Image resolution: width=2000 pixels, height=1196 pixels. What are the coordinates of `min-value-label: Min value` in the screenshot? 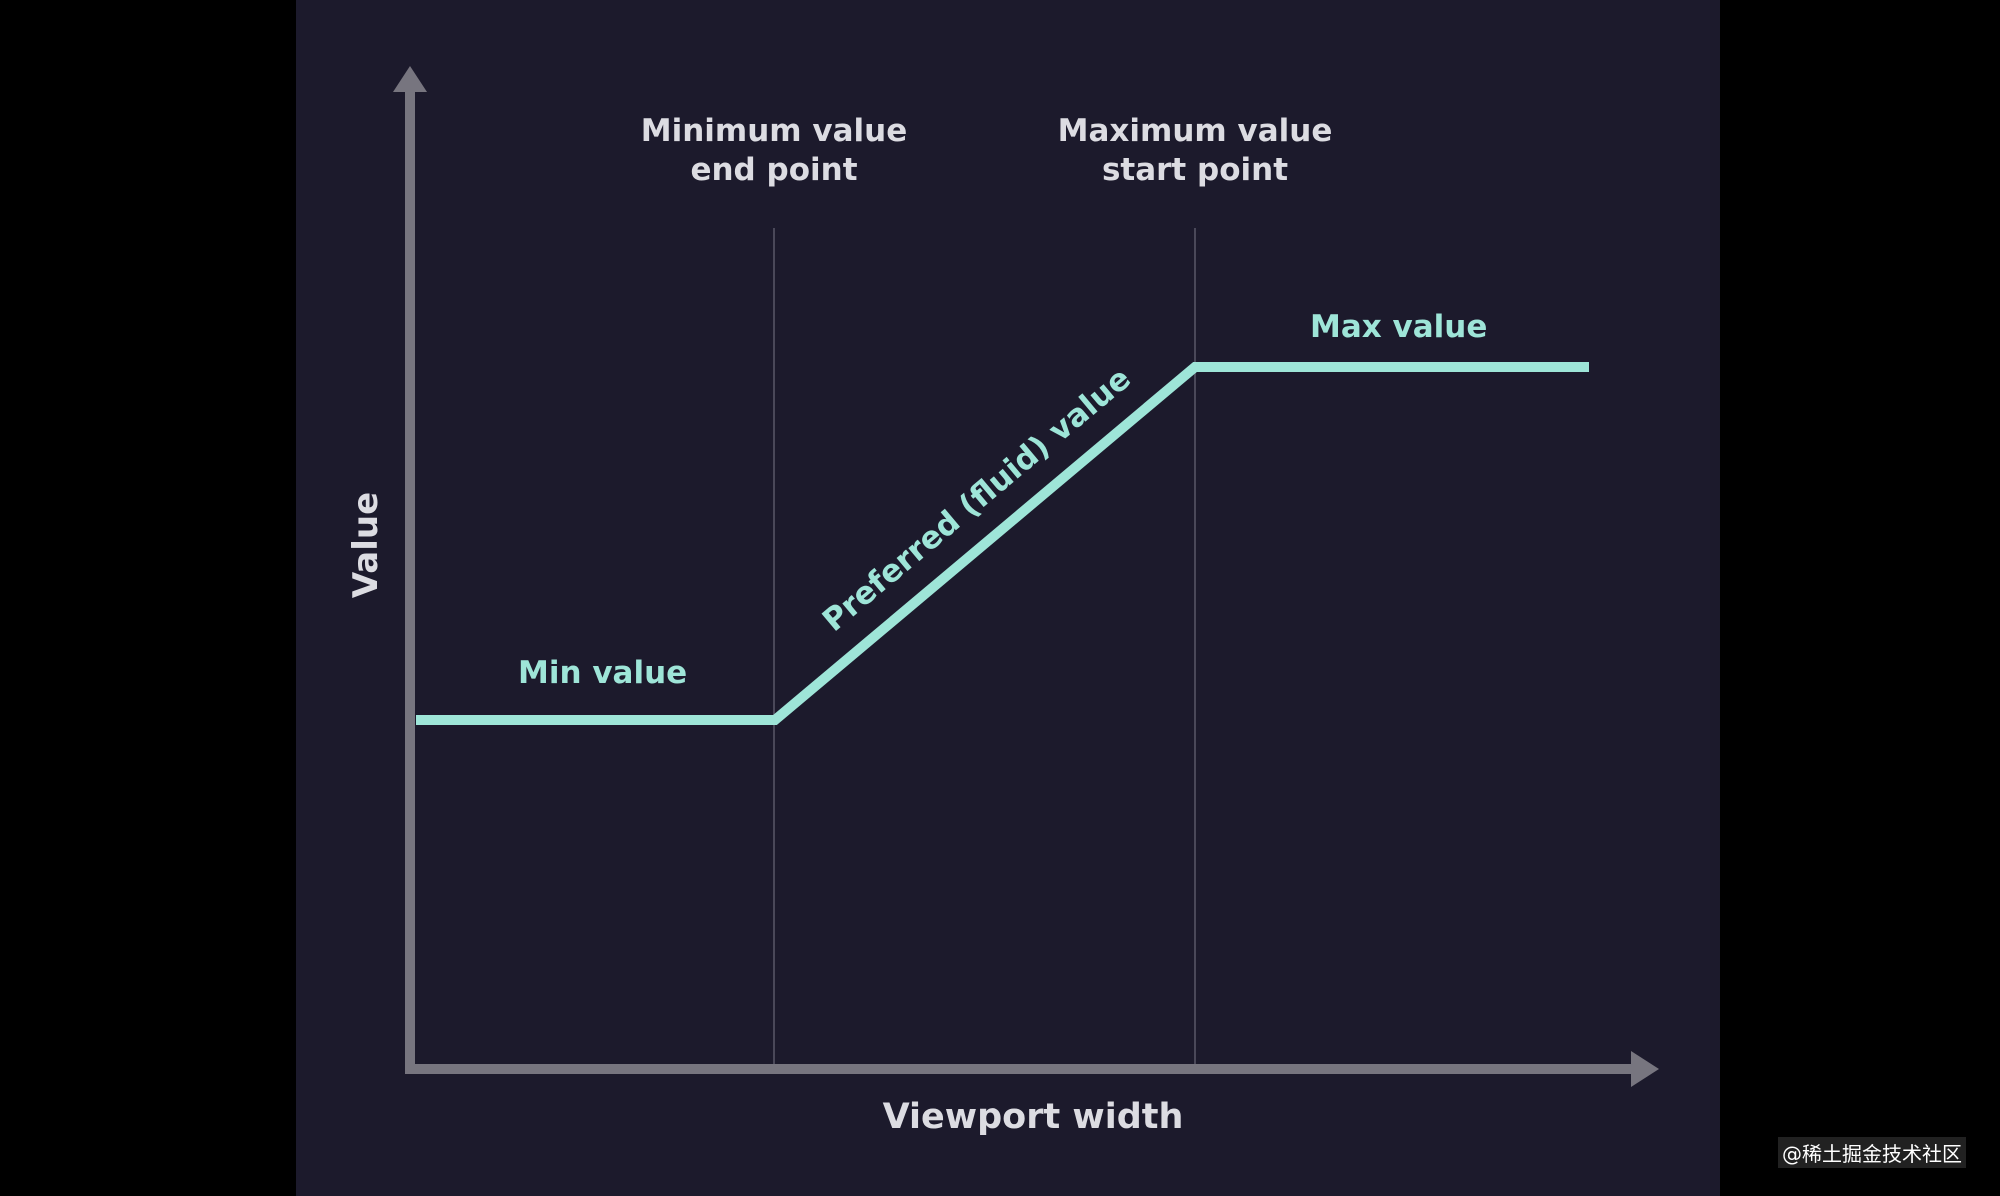 It's located at (603, 673).